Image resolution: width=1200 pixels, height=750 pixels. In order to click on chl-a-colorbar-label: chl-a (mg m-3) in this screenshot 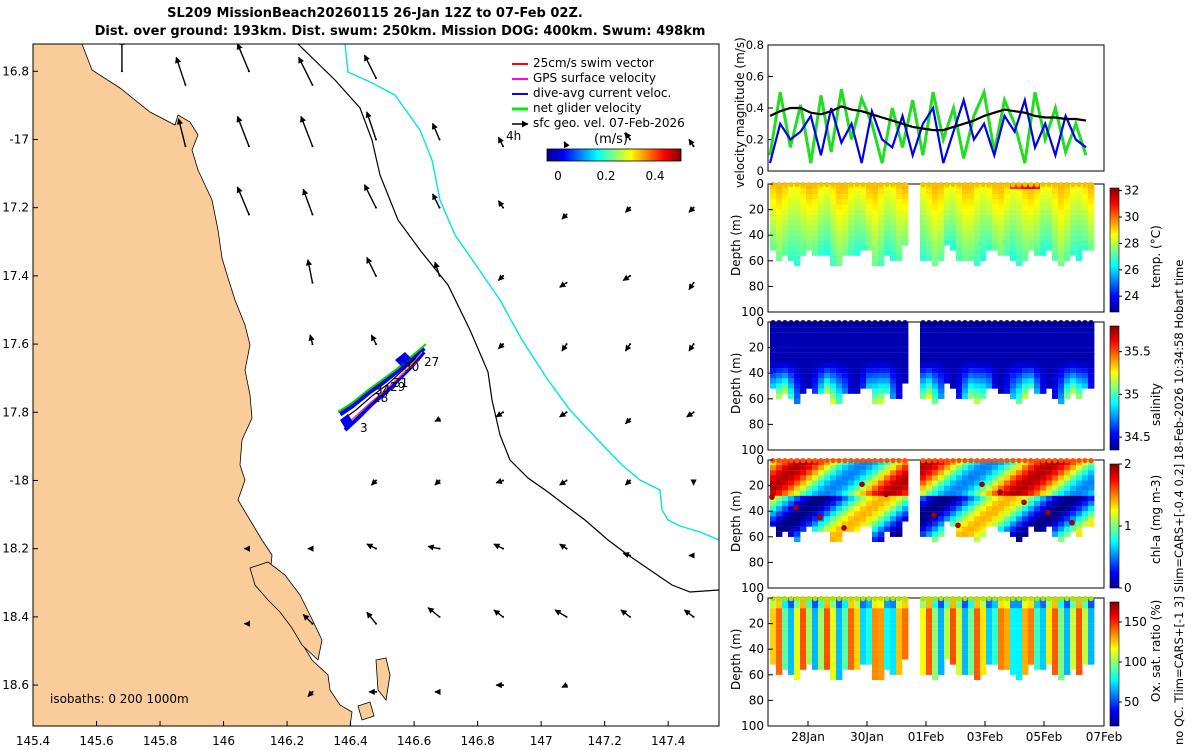, I will do `click(1156, 519)`.